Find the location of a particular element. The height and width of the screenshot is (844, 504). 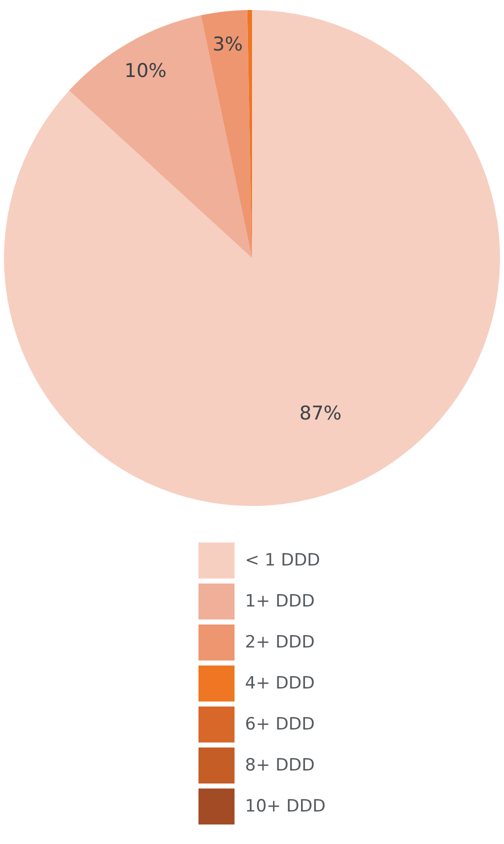

data-label: 3% is located at coordinates (227, 44).